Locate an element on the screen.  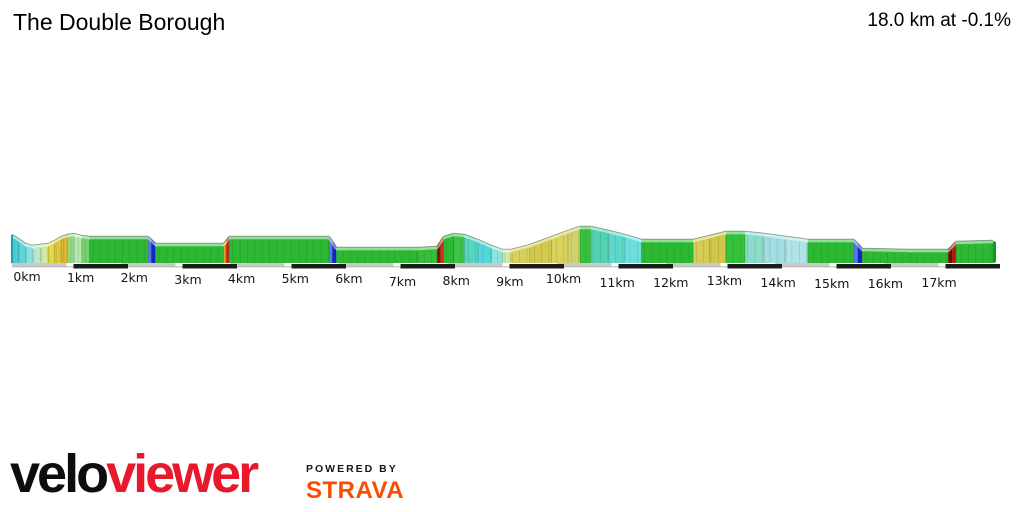
x-axis-tick-label: 2km is located at coordinates (134, 277).